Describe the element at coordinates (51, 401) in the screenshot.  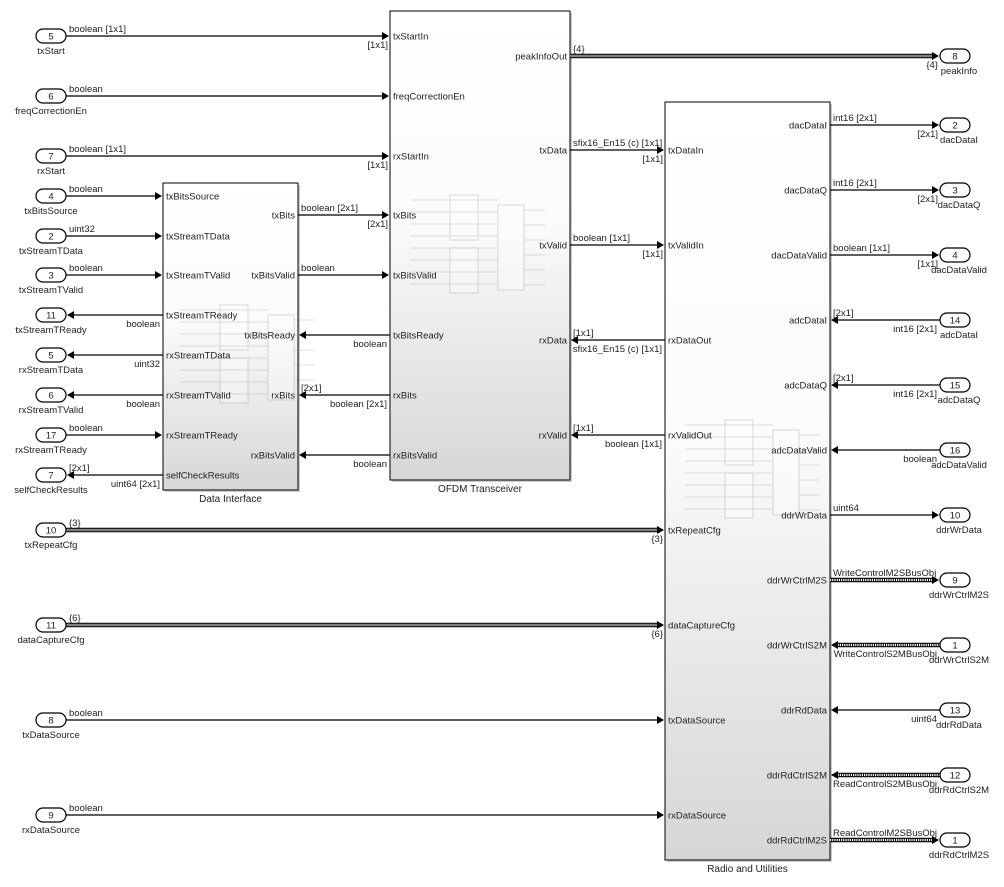
I see `outport-block: 6 rxStreamTValid` at that location.